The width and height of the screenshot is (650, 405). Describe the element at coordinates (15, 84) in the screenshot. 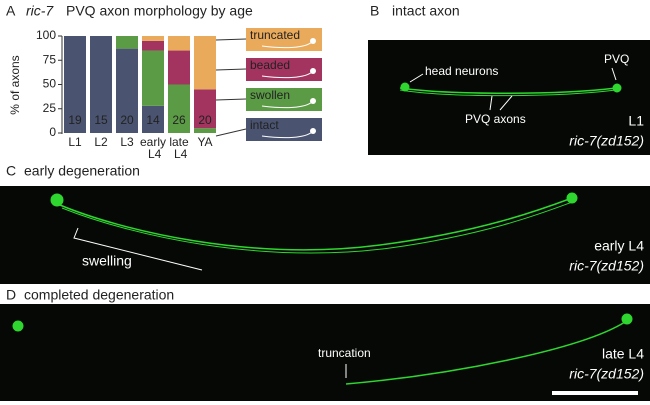

I see `y-axis-label: % of axons` at that location.